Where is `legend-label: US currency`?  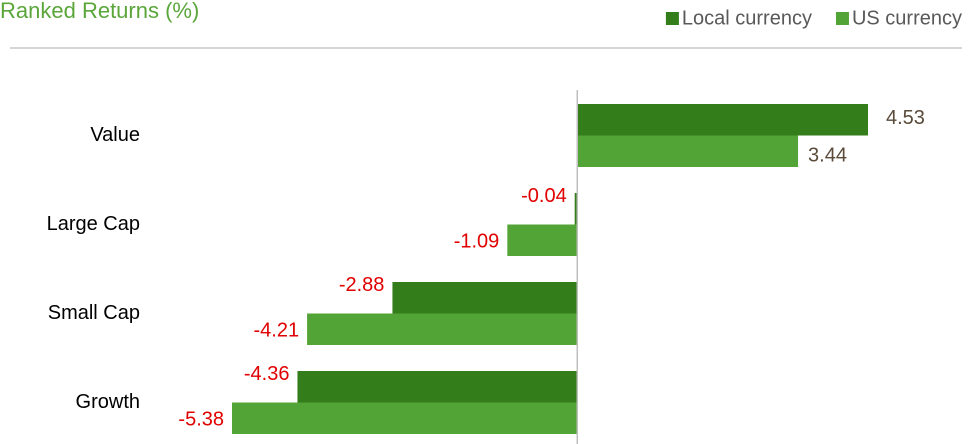 legend-label: US currency is located at coordinates (907, 18).